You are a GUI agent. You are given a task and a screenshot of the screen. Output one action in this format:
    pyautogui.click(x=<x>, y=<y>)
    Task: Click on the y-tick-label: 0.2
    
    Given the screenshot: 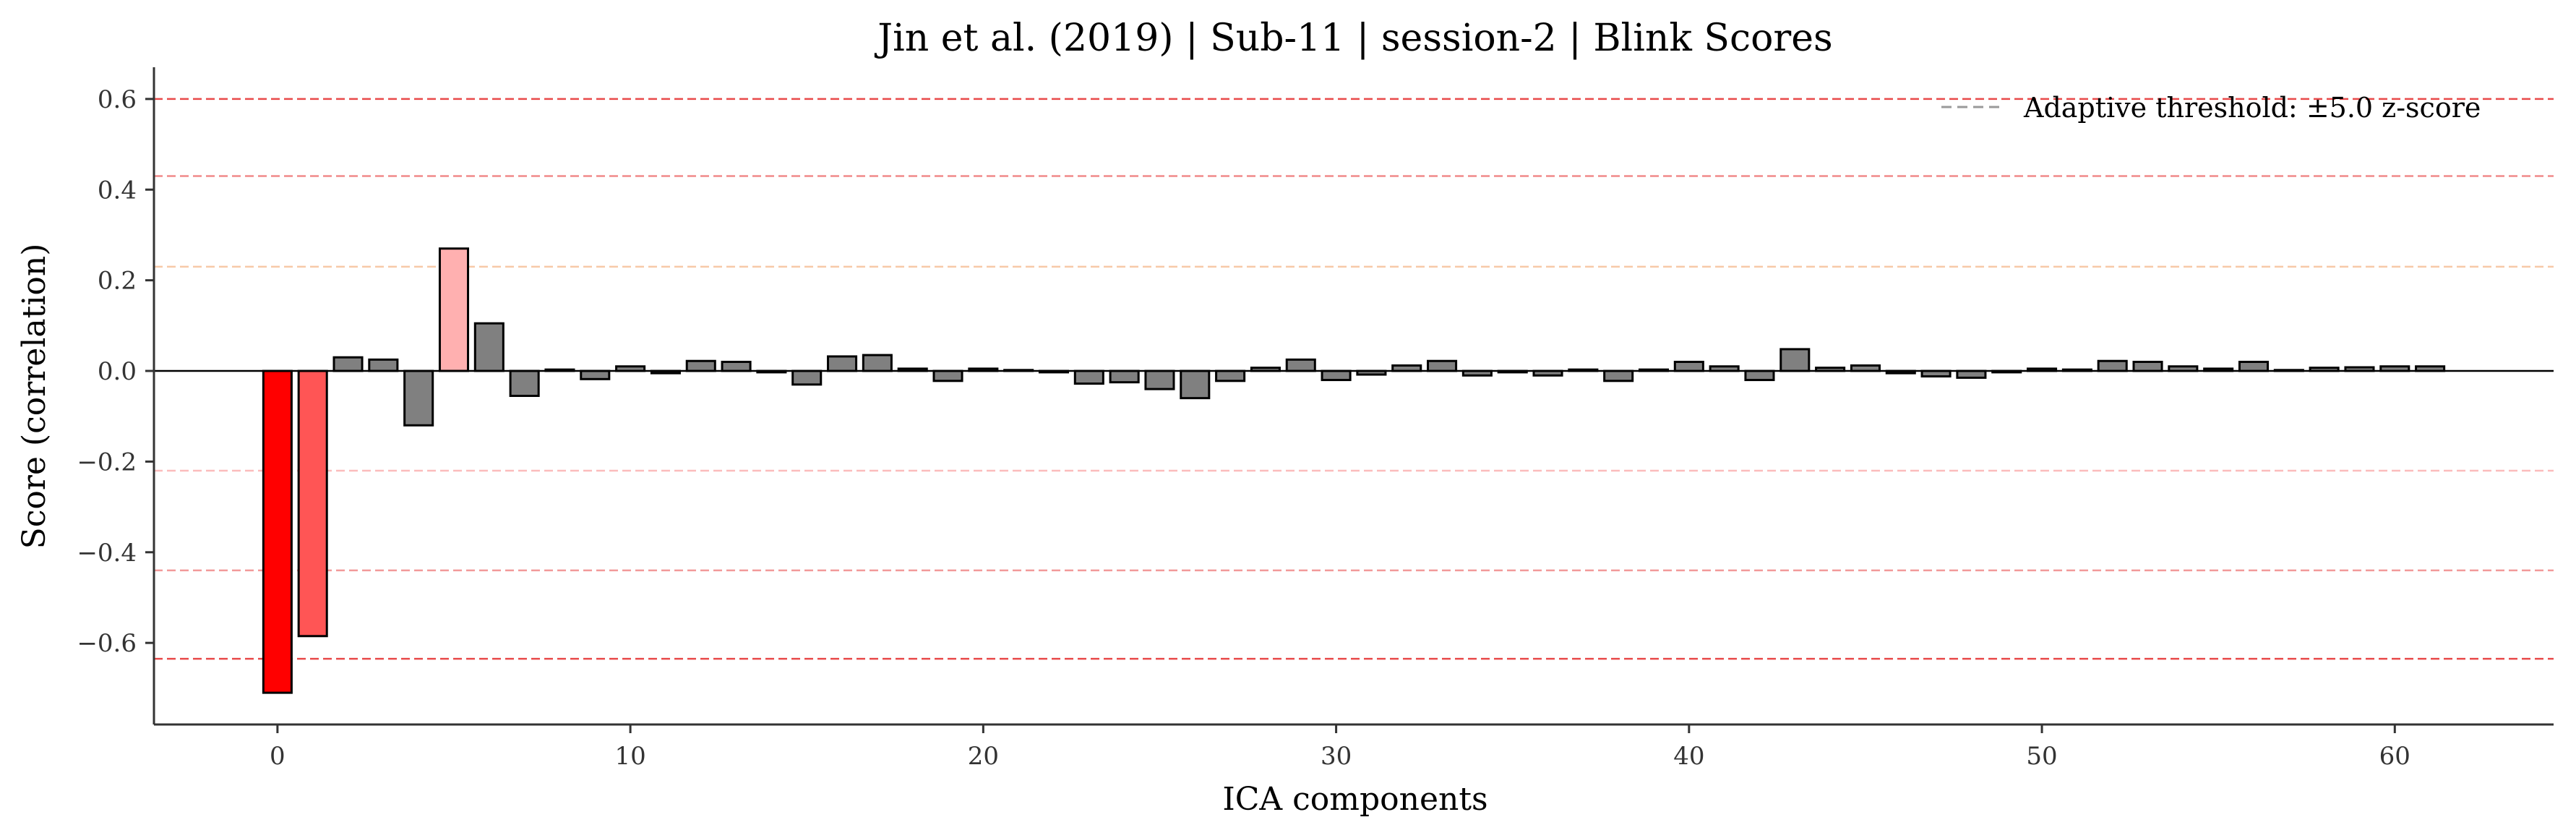 What is the action you would take?
    pyautogui.click(x=118, y=281)
    